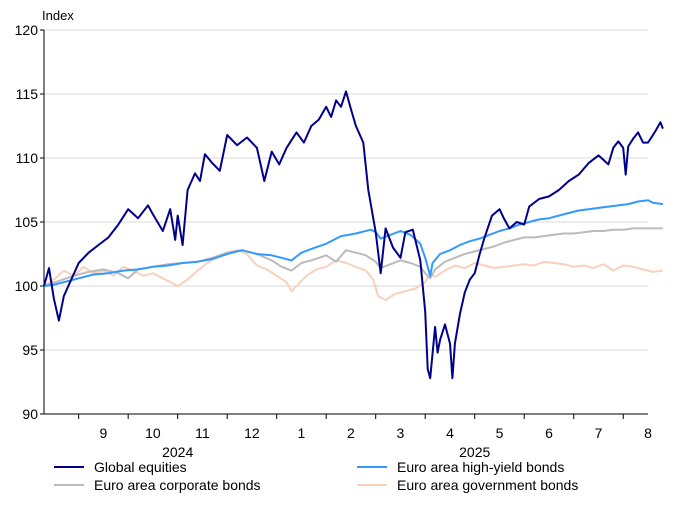 This screenshot has width=680, height=510. I want to click on x-tick-label-month: 1, so click(302, 433).